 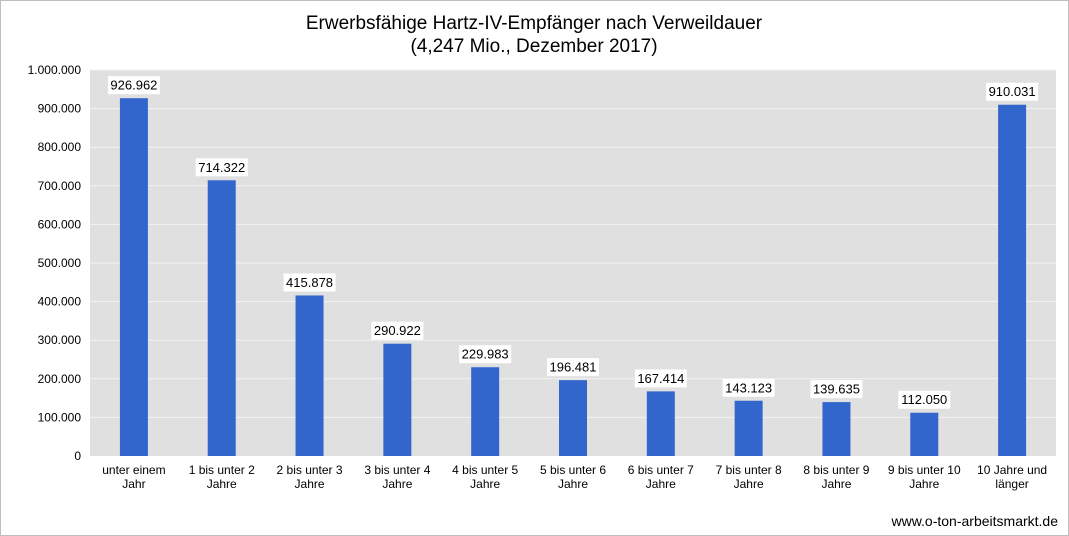 I want to click on x-category-label: 5 bis unter 6, so click(x=573, y=470).